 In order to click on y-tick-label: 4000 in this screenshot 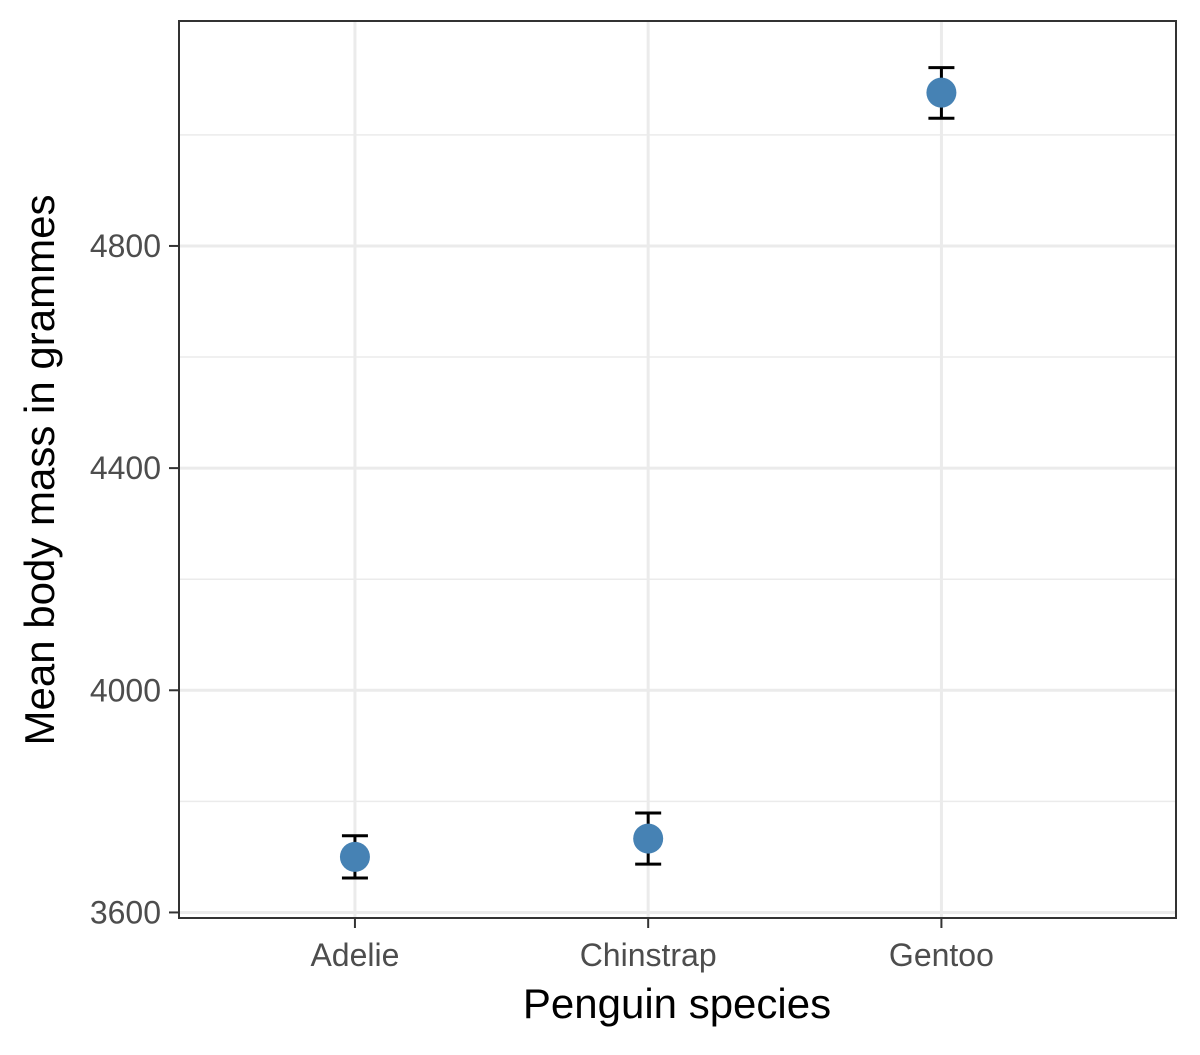, I will do `click(125, 690)`.